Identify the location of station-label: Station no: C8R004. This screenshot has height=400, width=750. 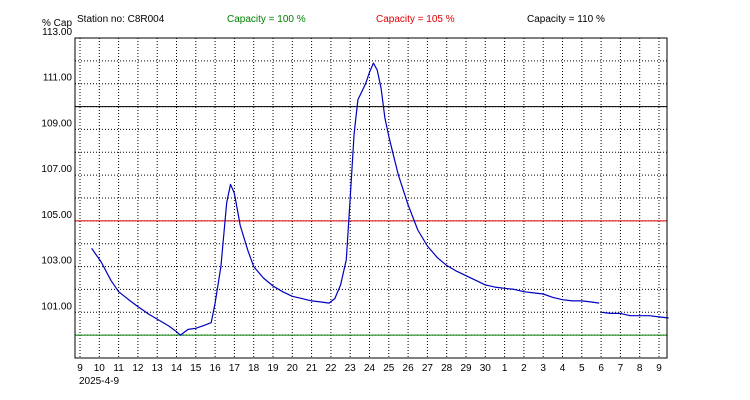
(121, 19).